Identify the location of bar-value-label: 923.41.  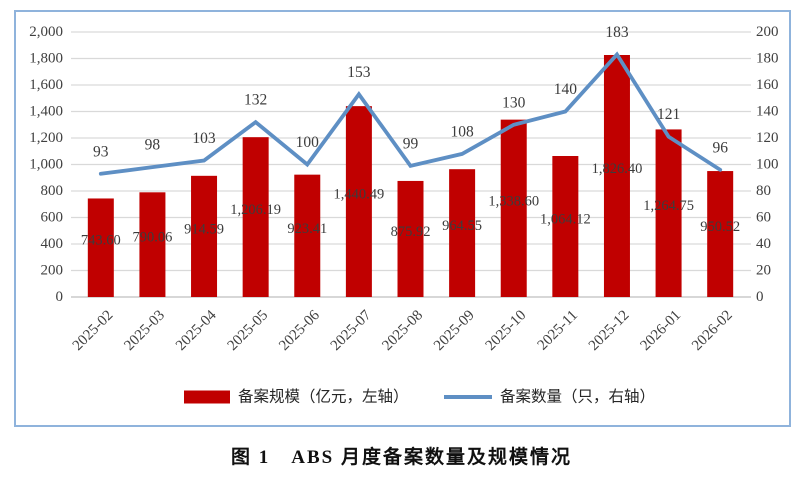
(307, 229).